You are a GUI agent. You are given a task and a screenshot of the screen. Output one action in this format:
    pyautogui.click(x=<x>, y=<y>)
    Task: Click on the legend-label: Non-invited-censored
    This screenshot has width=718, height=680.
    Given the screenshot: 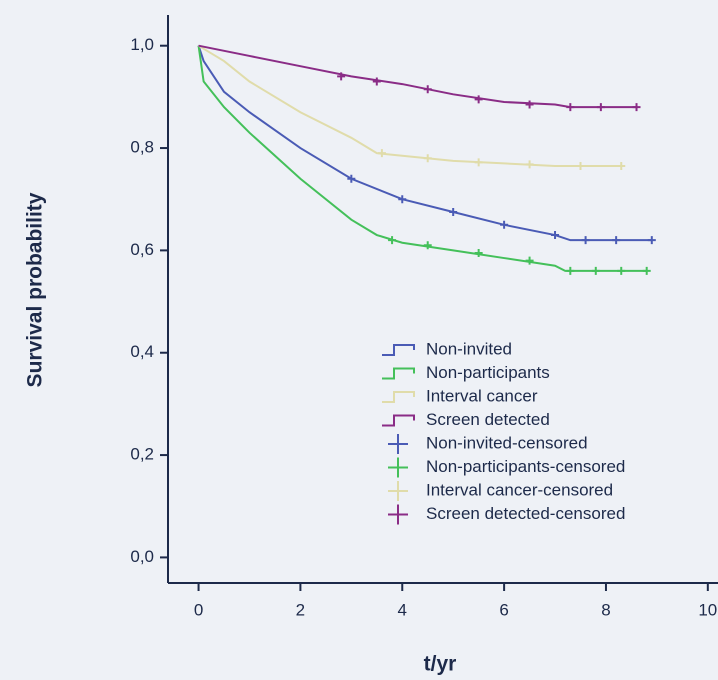 What is the action you would take?
    pyautogui.click(x=507, y=442)
    